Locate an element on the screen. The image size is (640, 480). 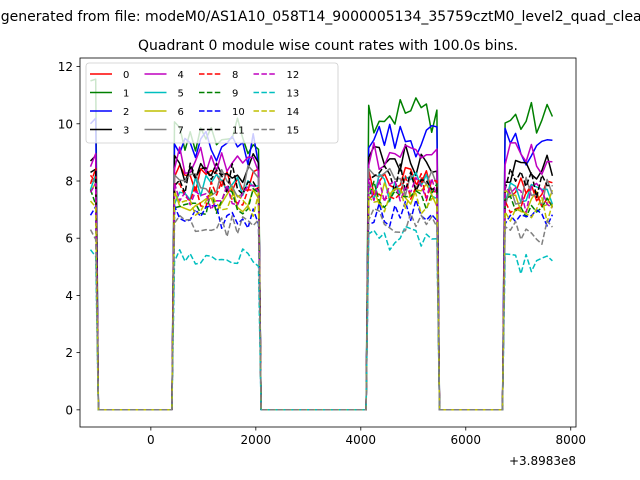
y-tick-label: 12 is located at coordinates (65, 67).